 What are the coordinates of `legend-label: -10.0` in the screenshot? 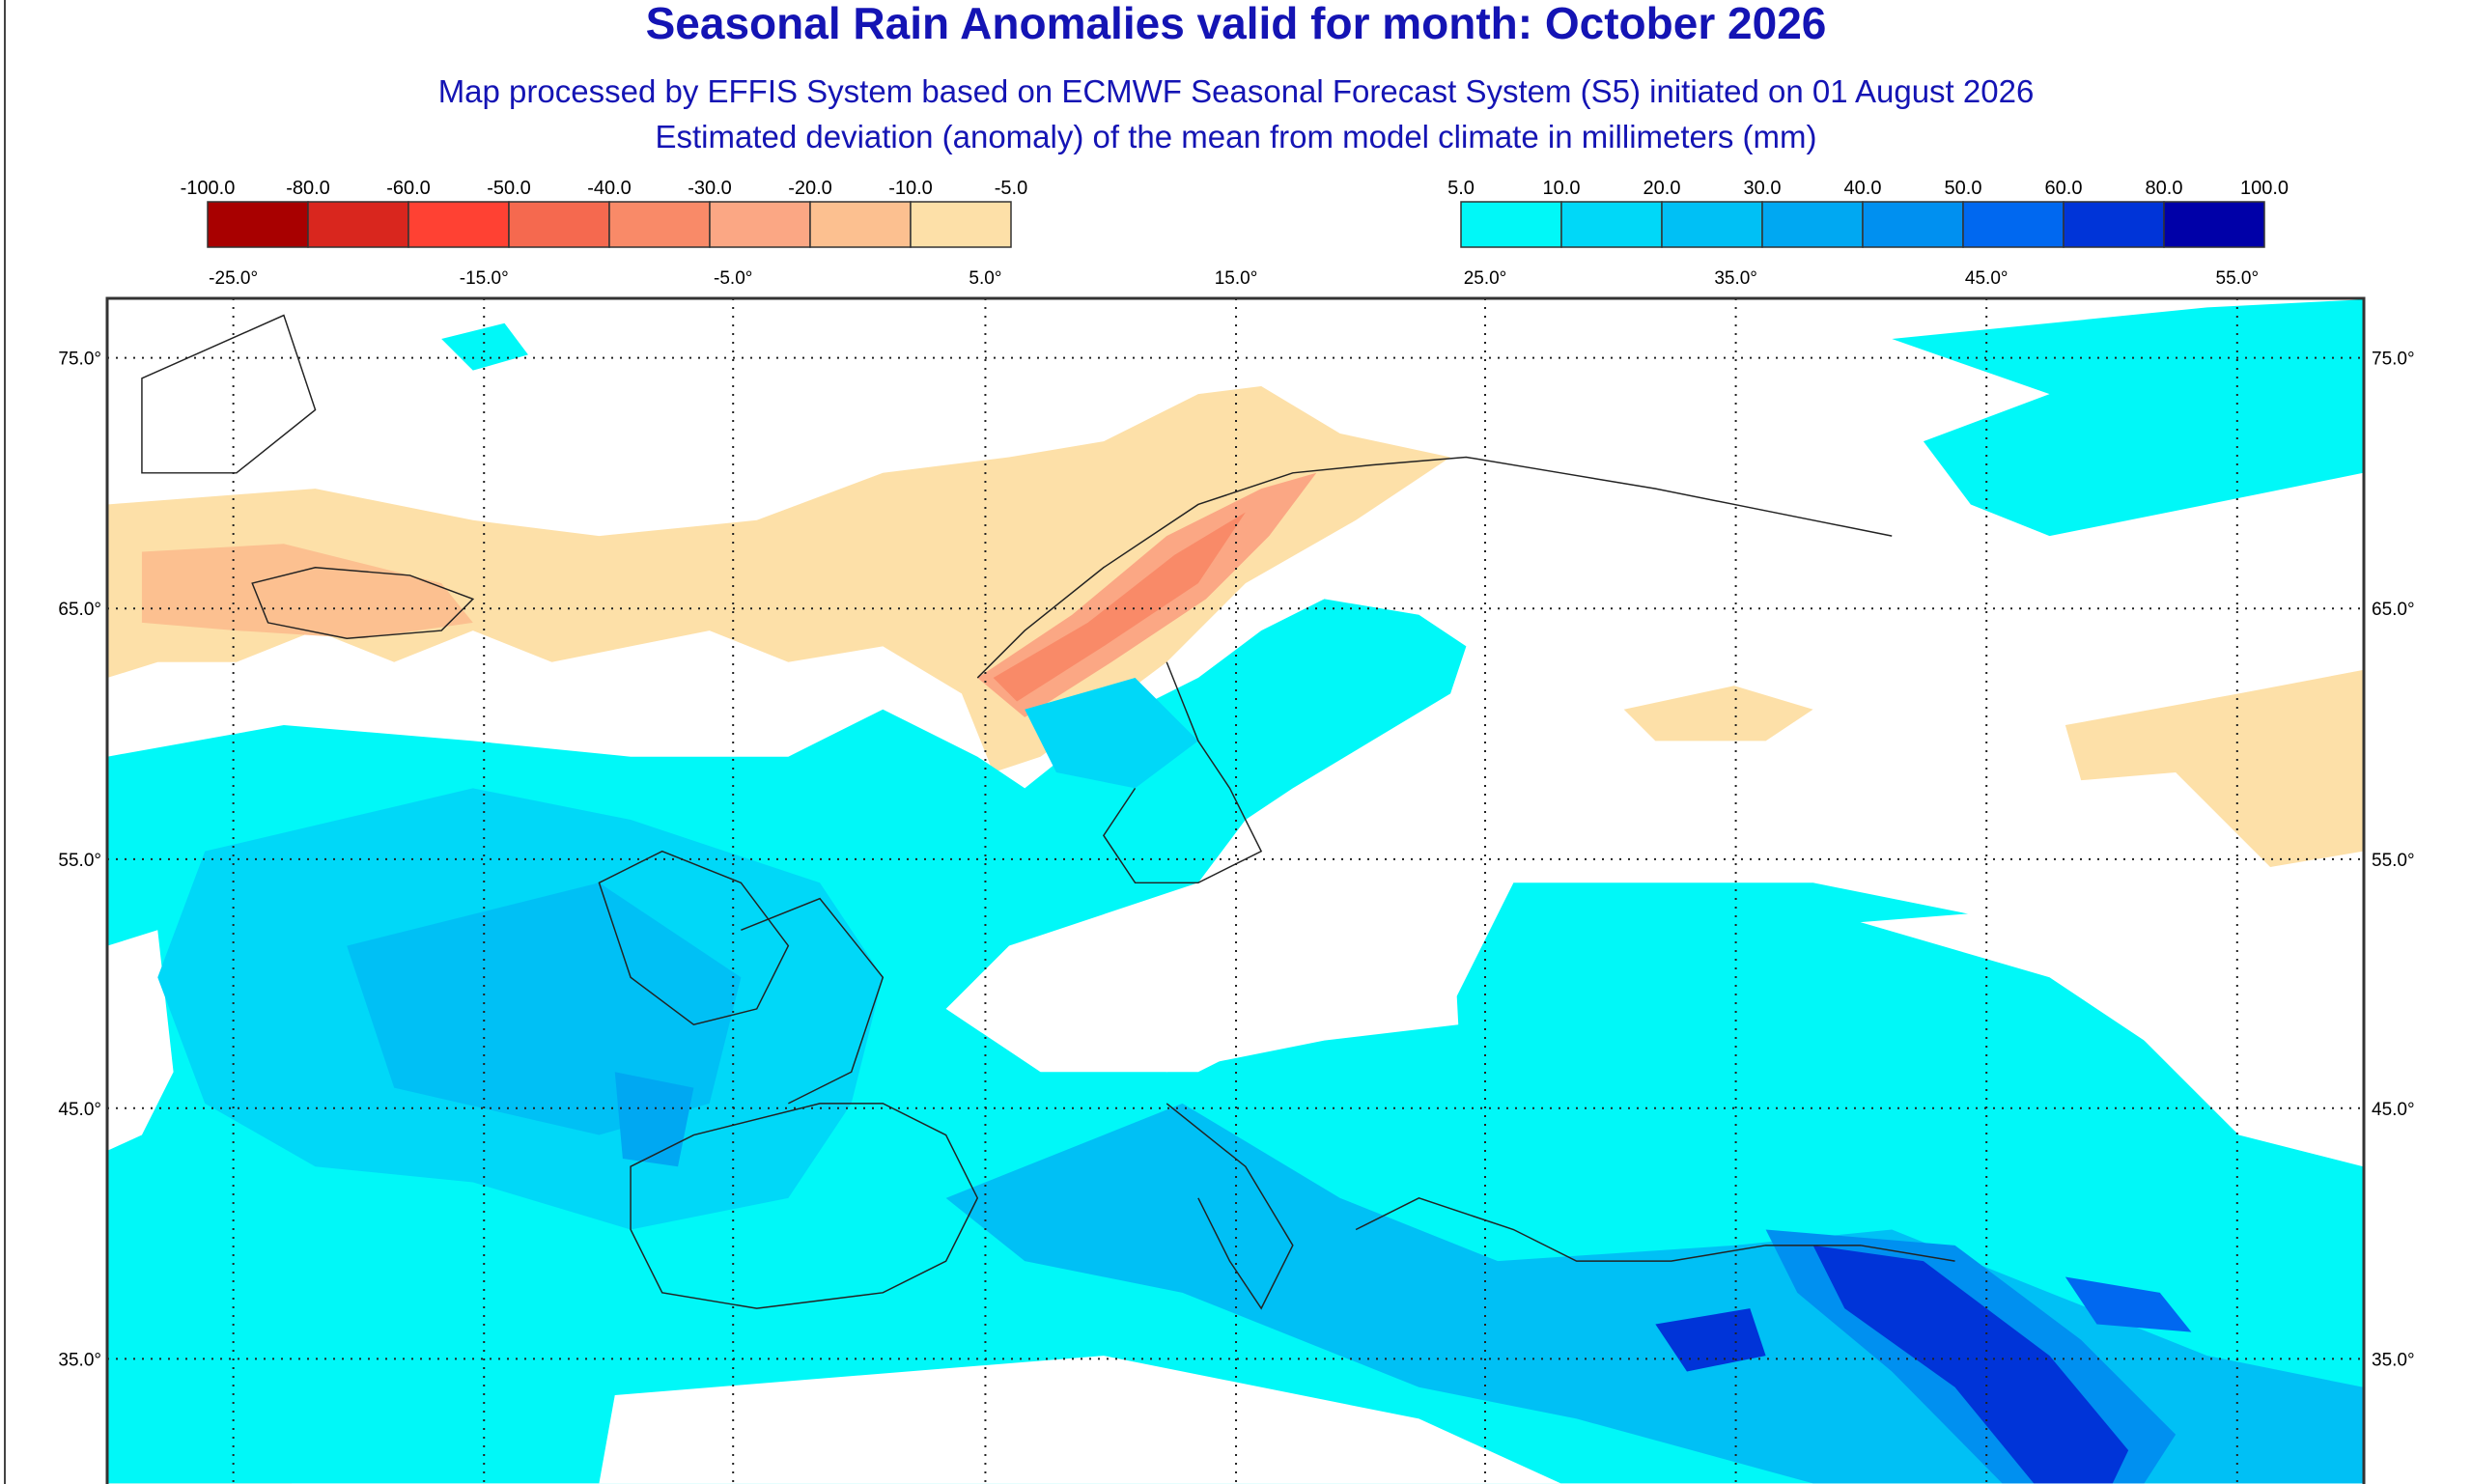 It's located at (910, 188).